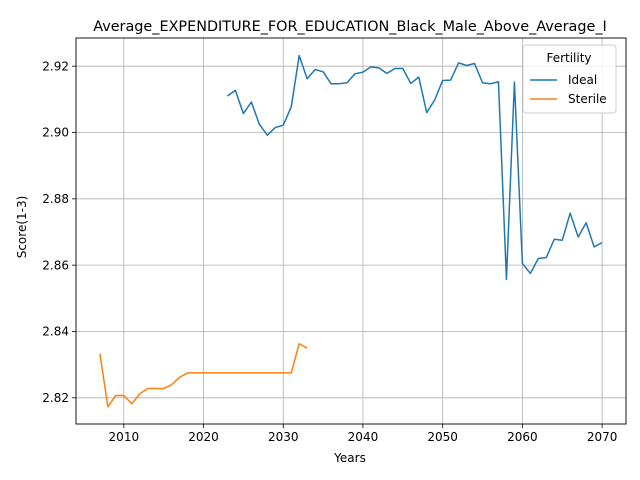  I want to click on legend-title: Fertility, so click(568, 58).